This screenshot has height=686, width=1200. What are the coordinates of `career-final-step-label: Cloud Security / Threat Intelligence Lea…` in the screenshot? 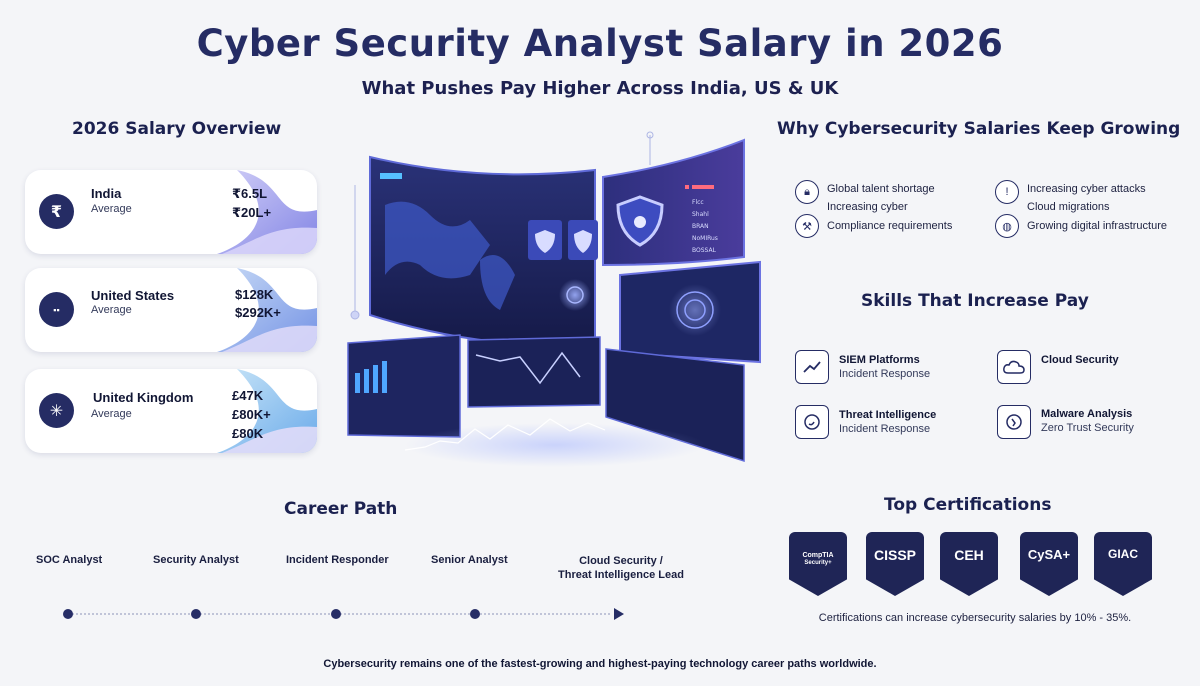 It's located at (621, 568).